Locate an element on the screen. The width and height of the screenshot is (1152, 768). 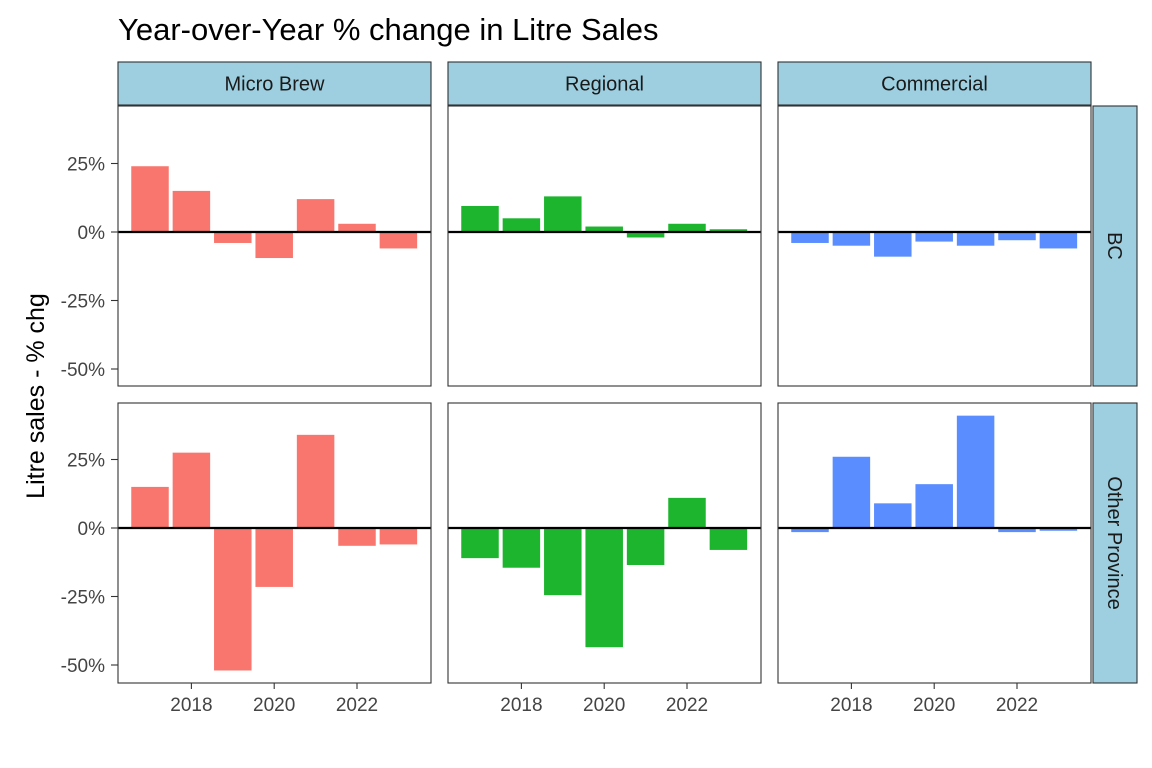
column-strip-micro-brew is located at coordinates (274, 83).